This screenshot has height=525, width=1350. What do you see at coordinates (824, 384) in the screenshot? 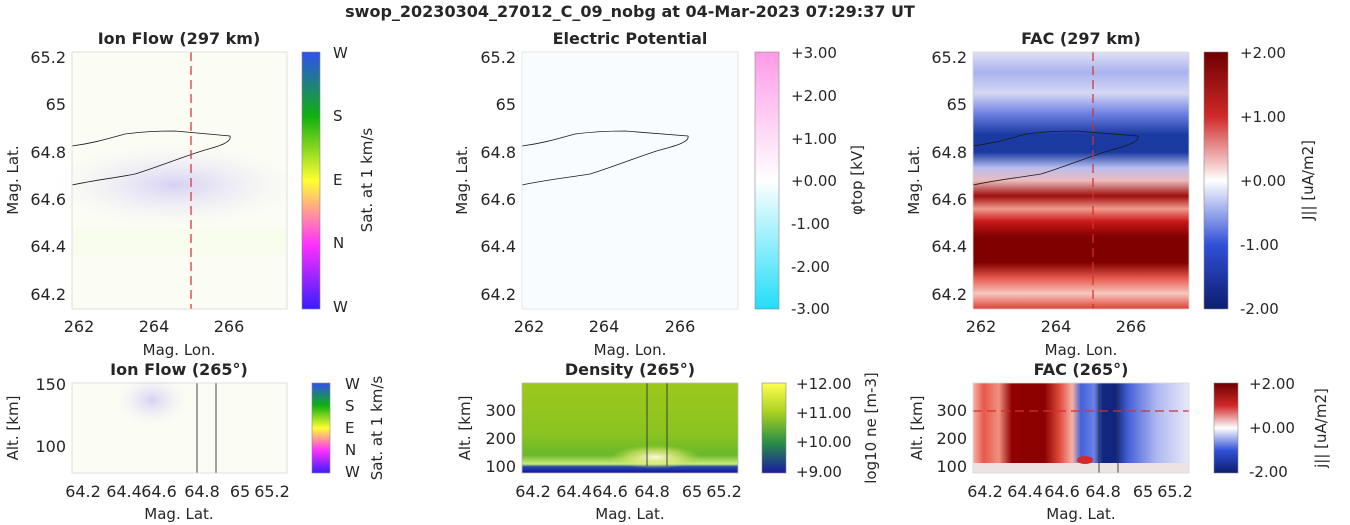
I see `colorbar-tick-label: +12.00` at bounding box center [824, 384].